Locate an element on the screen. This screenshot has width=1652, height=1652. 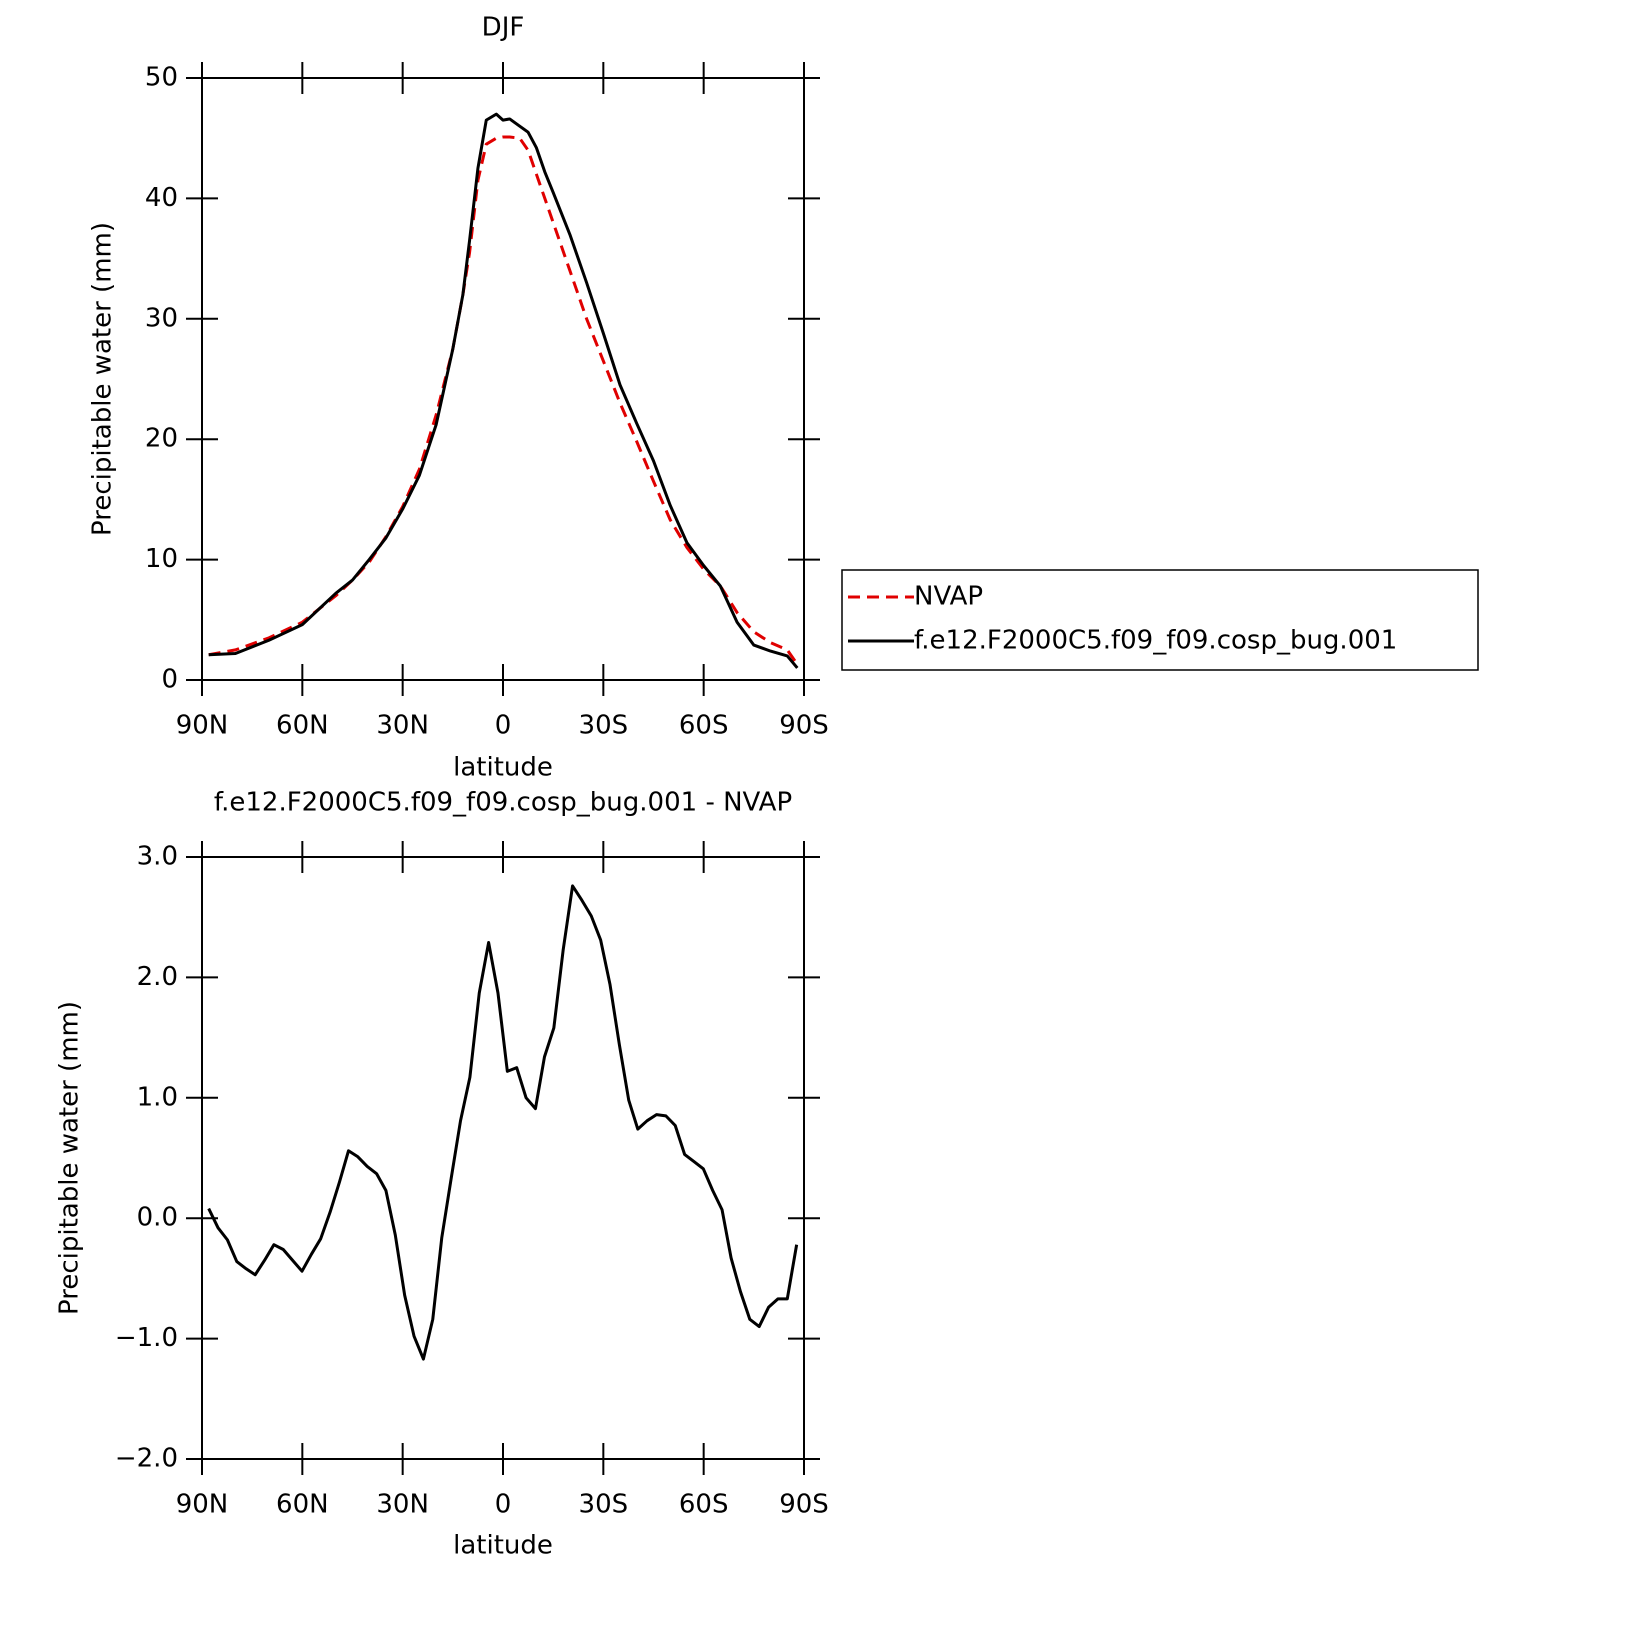
y-tick-label: 3.0 is located at coordinates (157, 857).